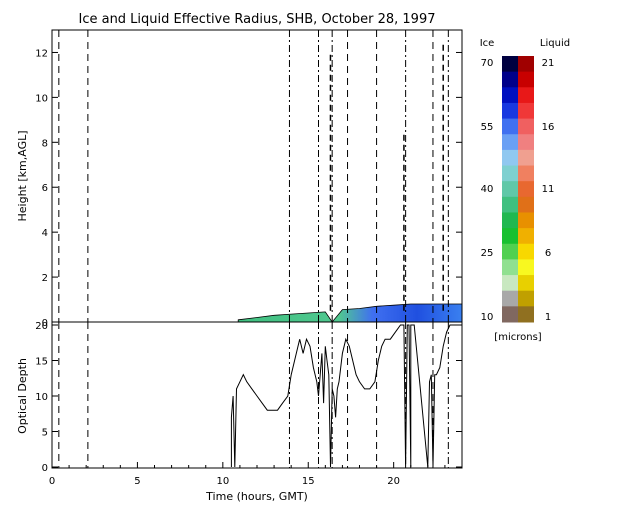 This screenshot has width=640, height=512. What do you see at coordinates (45, 278) in the screenshot?
I see `top-y-tick-label: 2` at bounding box center [45, 278].